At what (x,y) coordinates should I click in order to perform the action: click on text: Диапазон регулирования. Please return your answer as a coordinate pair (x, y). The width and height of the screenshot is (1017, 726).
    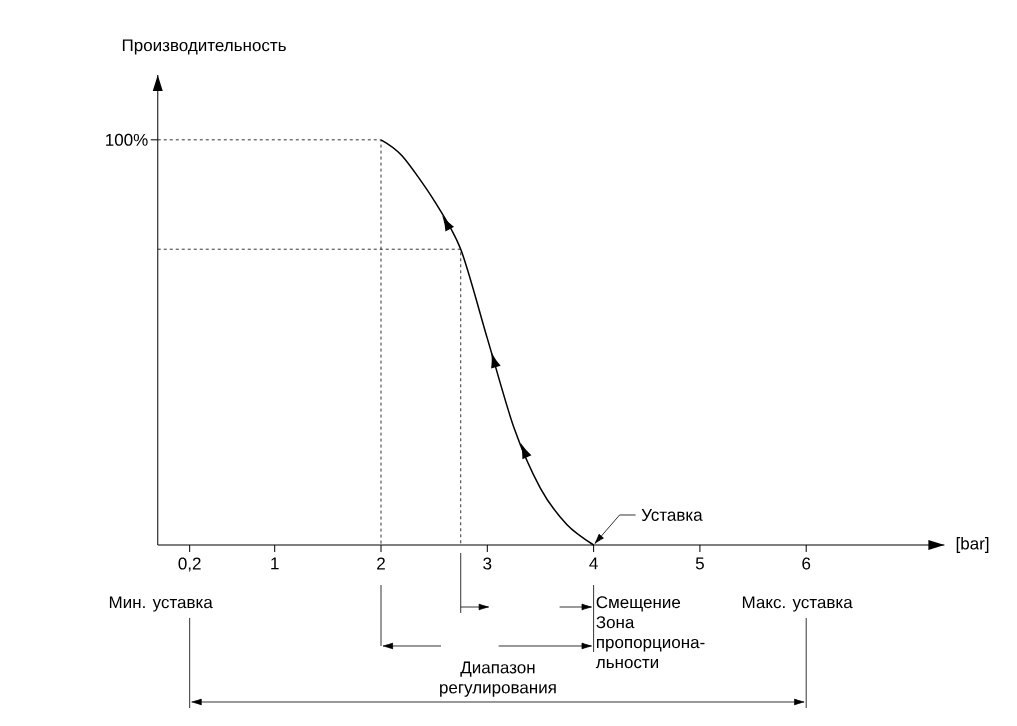
    Looking at the image, I should click on (498, 679).